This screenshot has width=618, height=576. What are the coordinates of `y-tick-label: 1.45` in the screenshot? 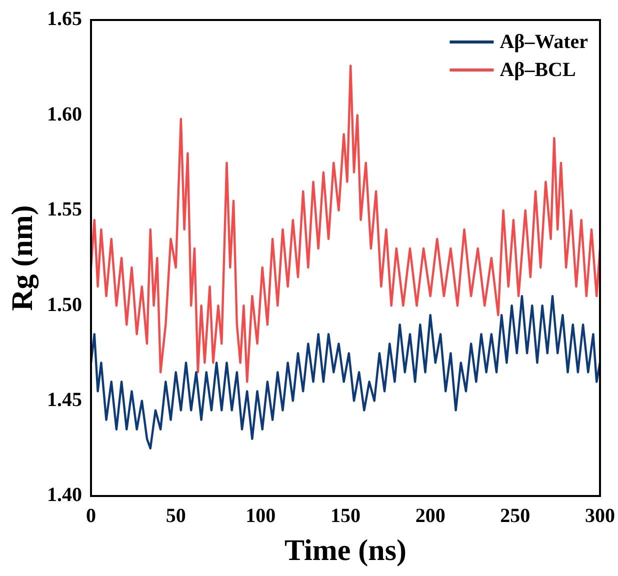 It's located at (64, 399).